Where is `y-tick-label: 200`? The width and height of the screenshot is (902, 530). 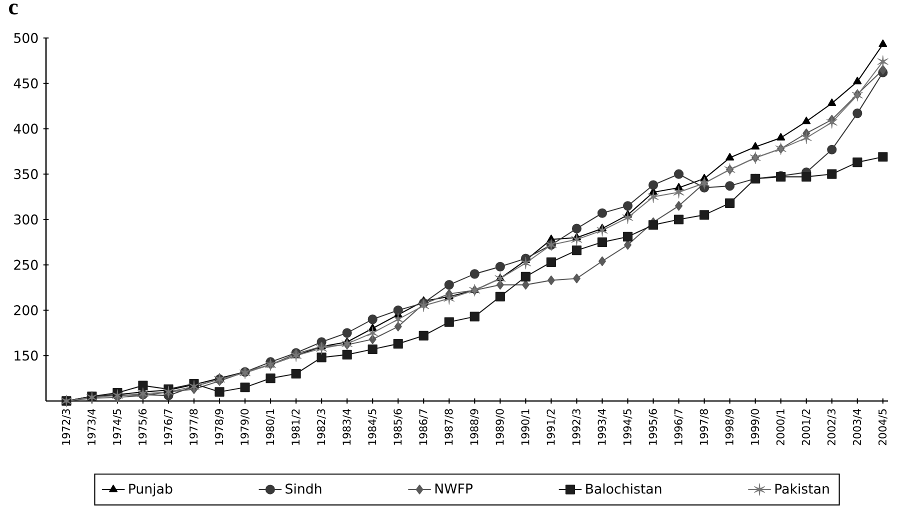 y-tick-label: 200 is located at coordinates (26, 310).